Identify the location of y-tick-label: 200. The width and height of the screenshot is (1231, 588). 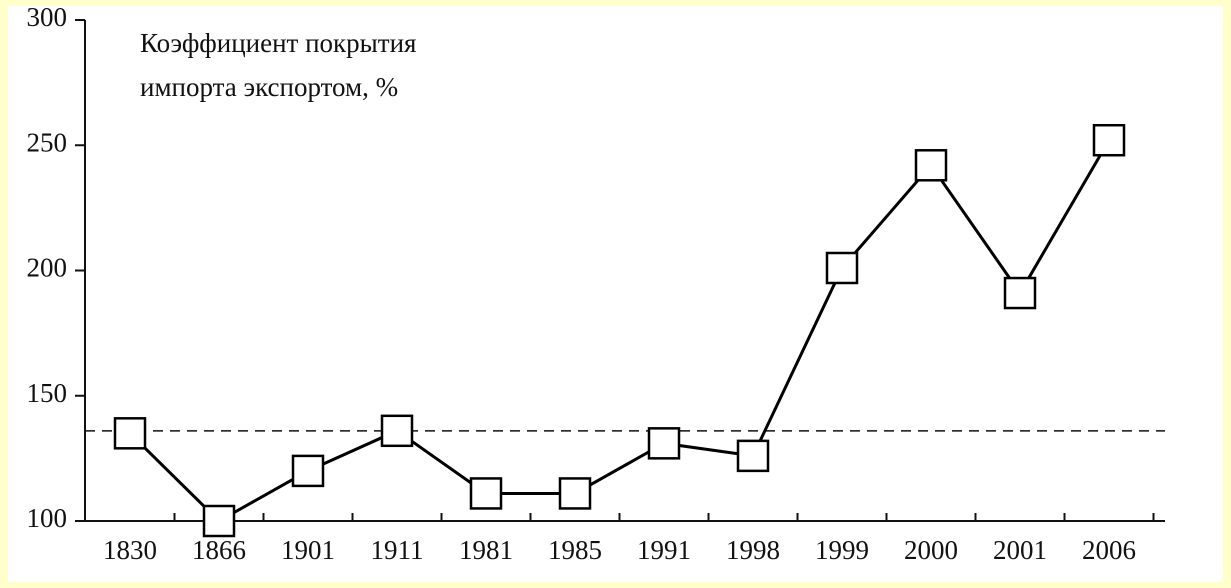
(47, 268).